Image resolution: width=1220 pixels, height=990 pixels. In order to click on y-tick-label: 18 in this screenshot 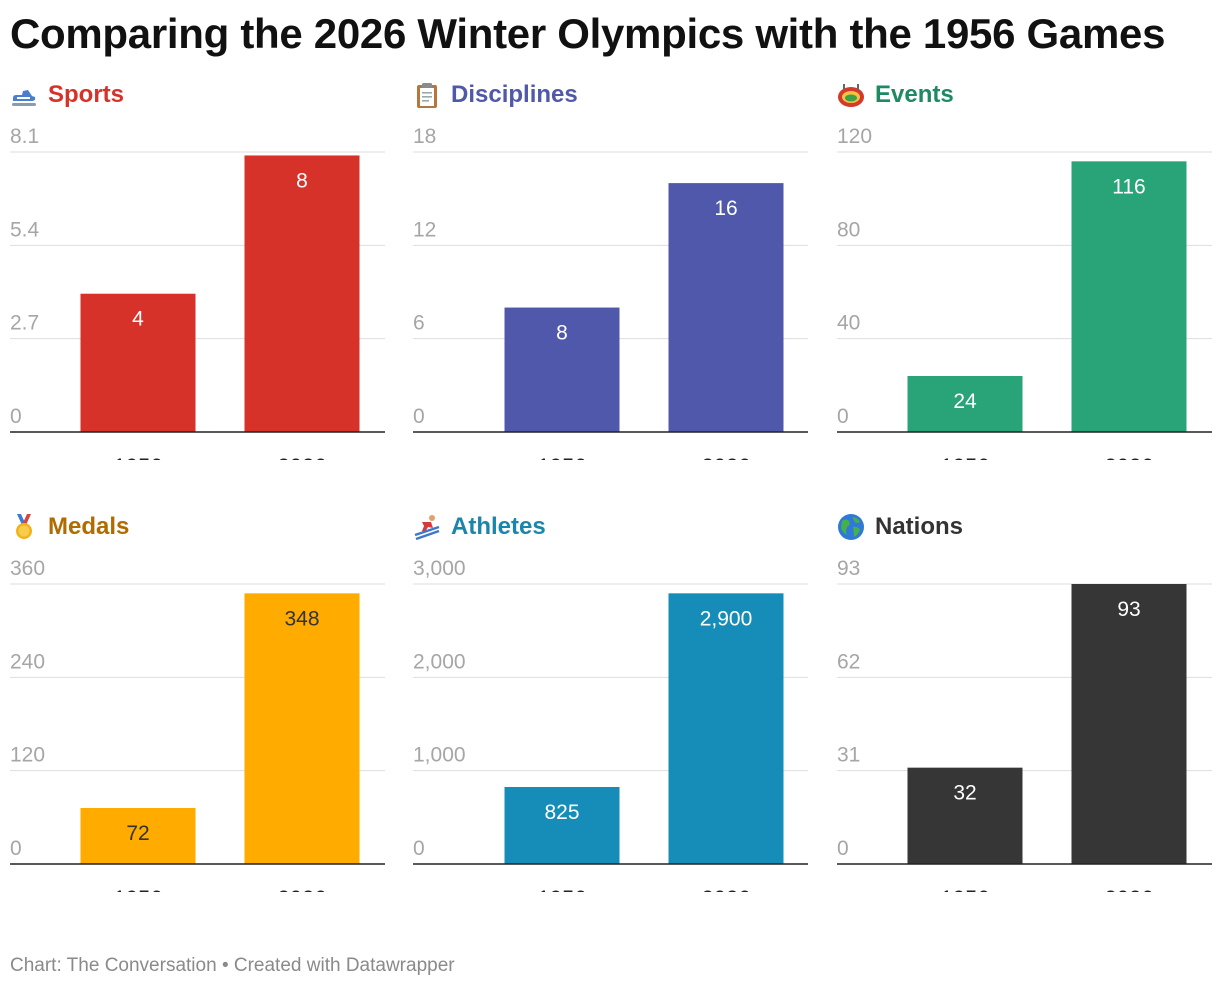, I will do `click(424, 136)`.